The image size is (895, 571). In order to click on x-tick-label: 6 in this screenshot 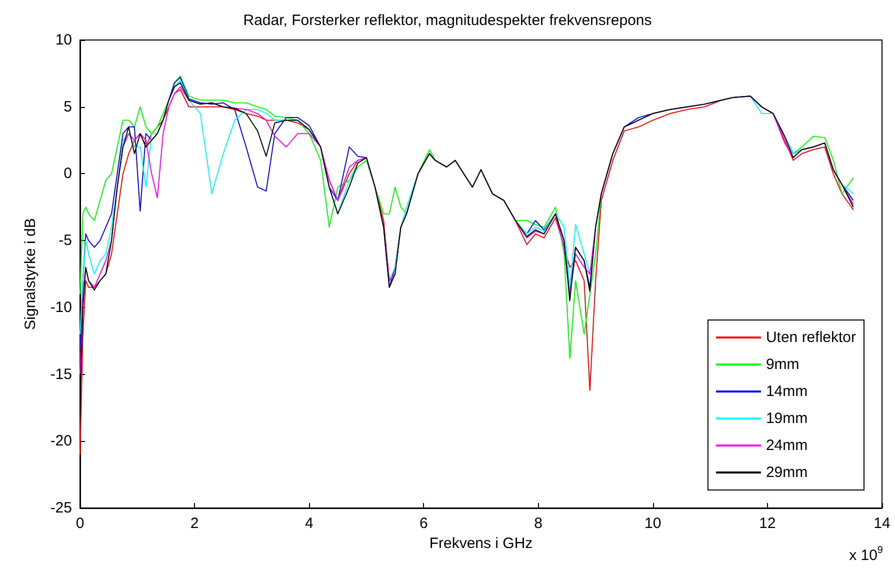, I will do `click(424, 523)`.